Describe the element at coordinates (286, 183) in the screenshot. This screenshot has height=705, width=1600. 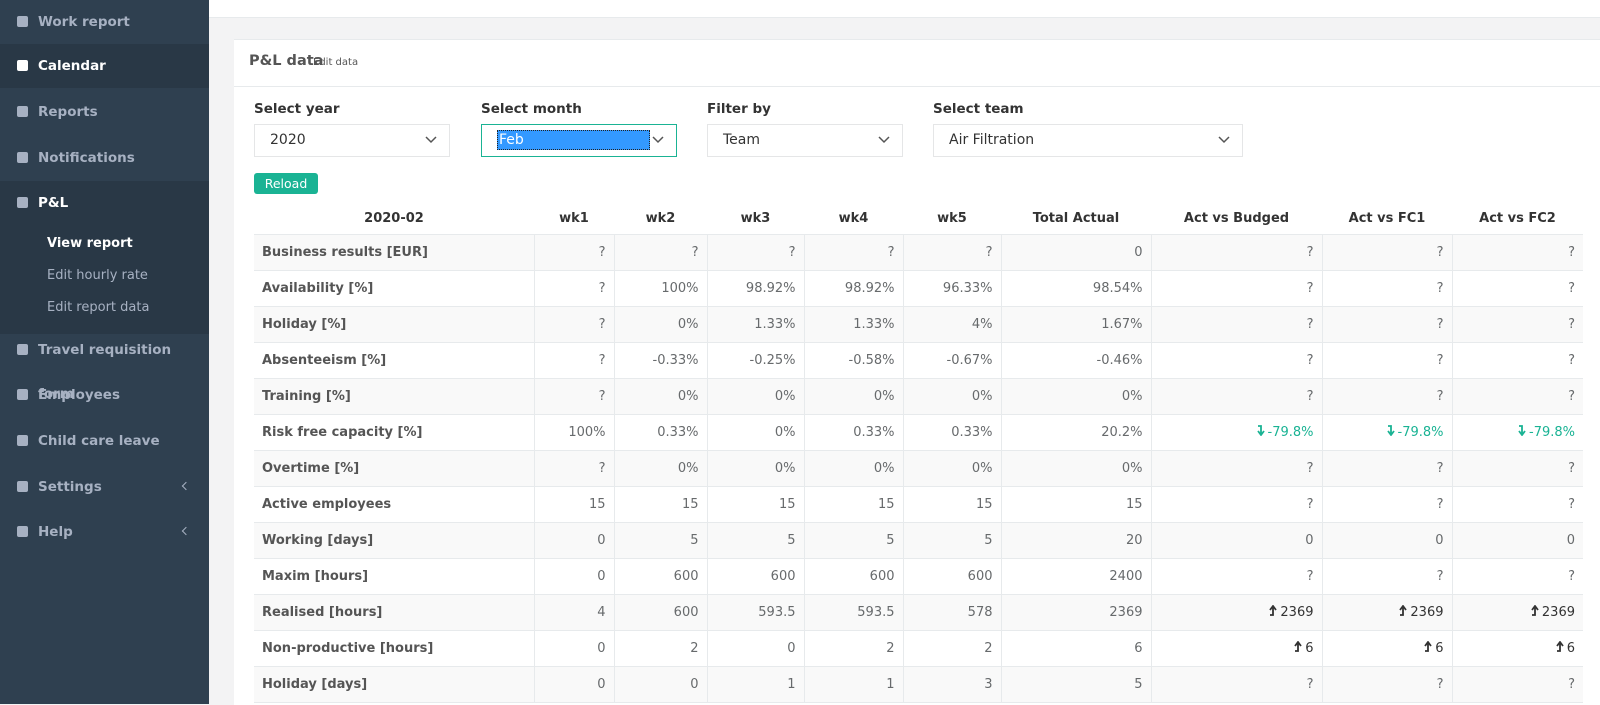
I see `reload-button: Reload` at that location.